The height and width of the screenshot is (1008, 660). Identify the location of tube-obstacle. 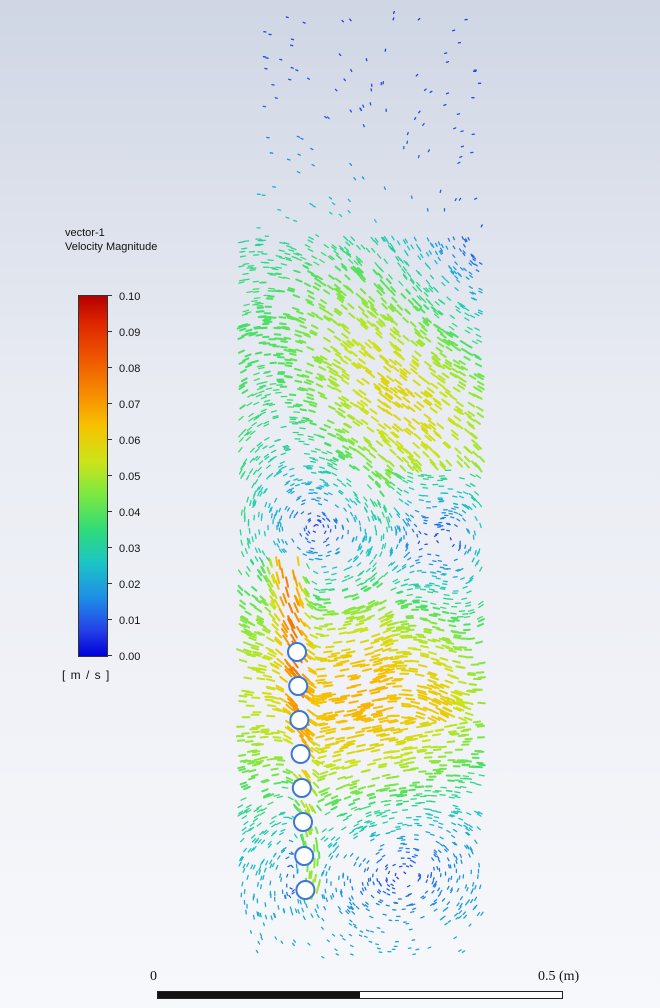
(305, 890).